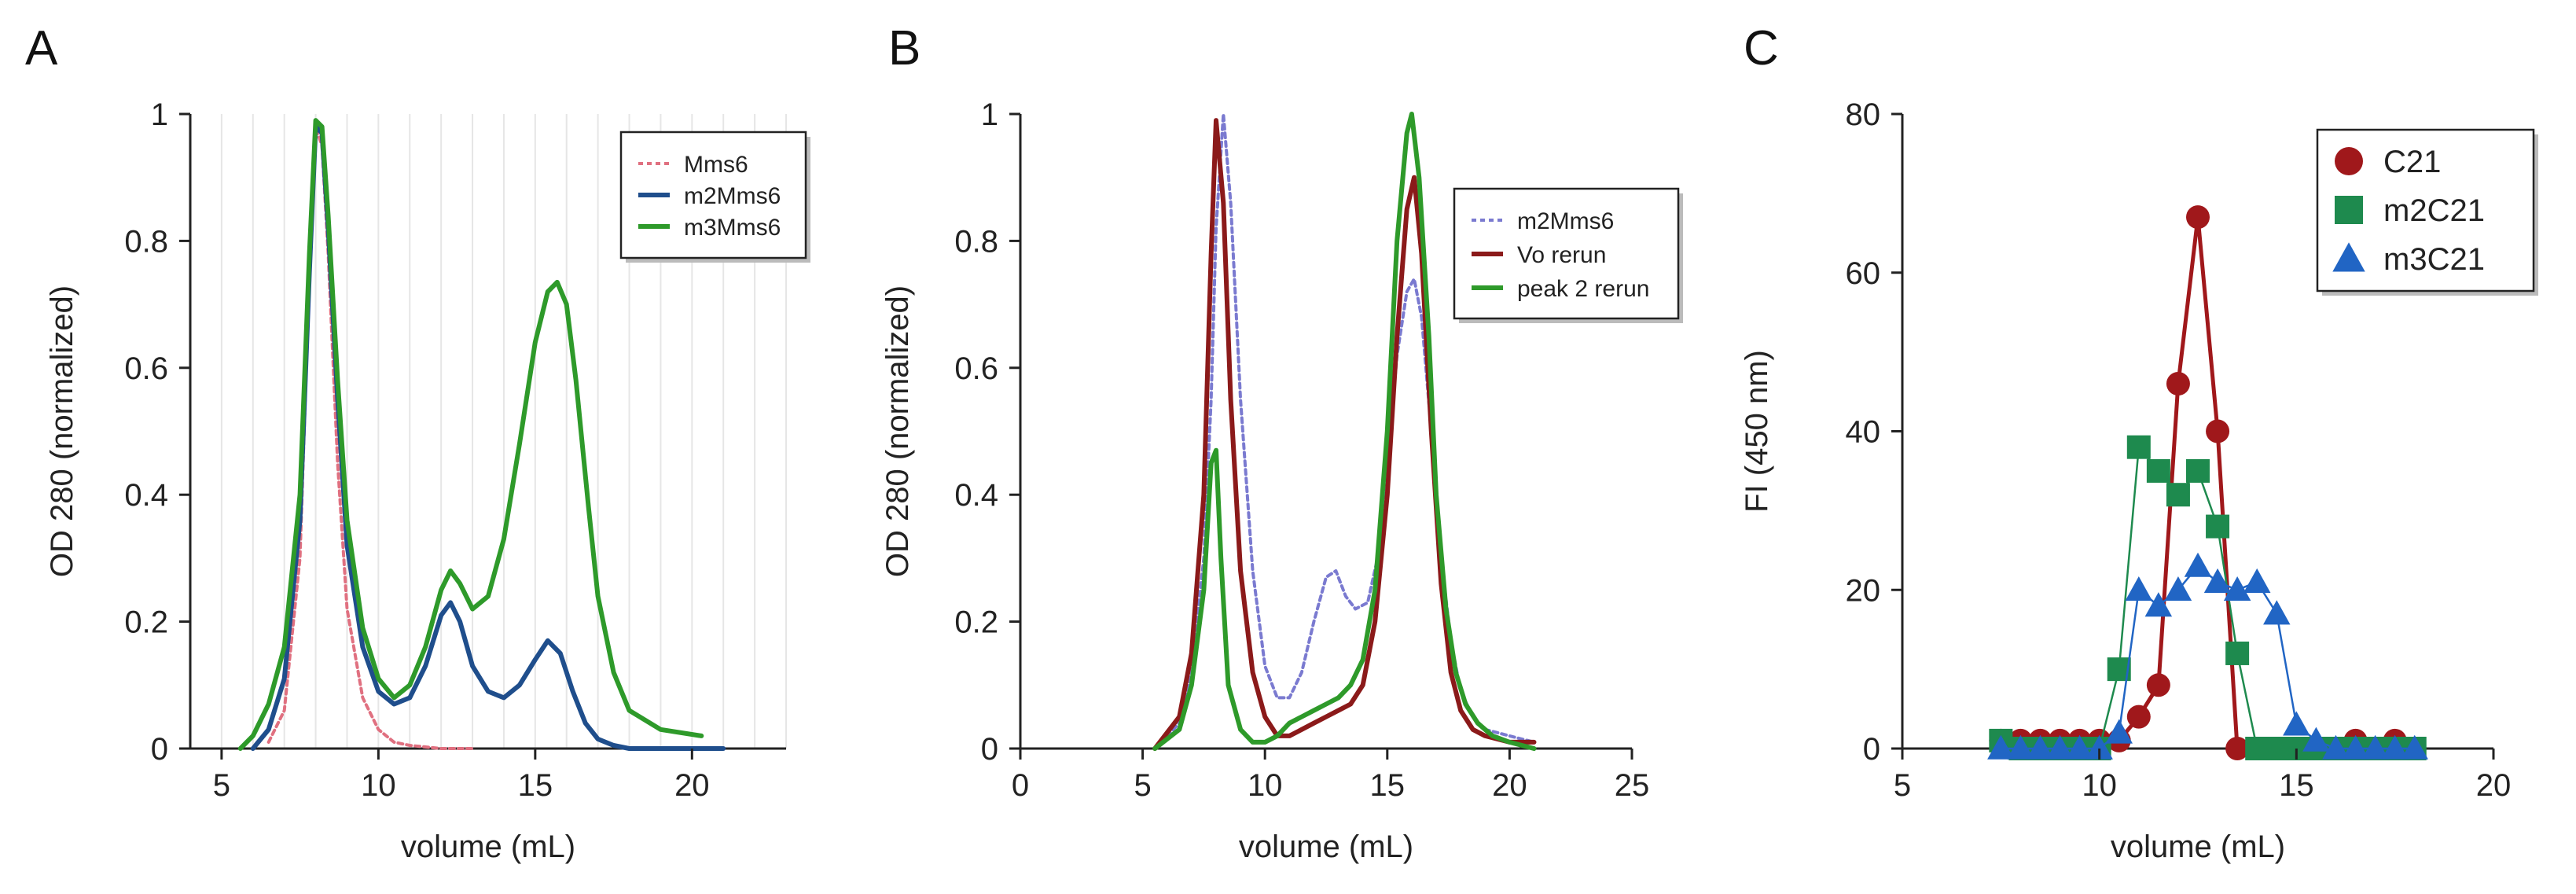  I want to click on y-tick-label-b: 0.2, so click(976, 622).